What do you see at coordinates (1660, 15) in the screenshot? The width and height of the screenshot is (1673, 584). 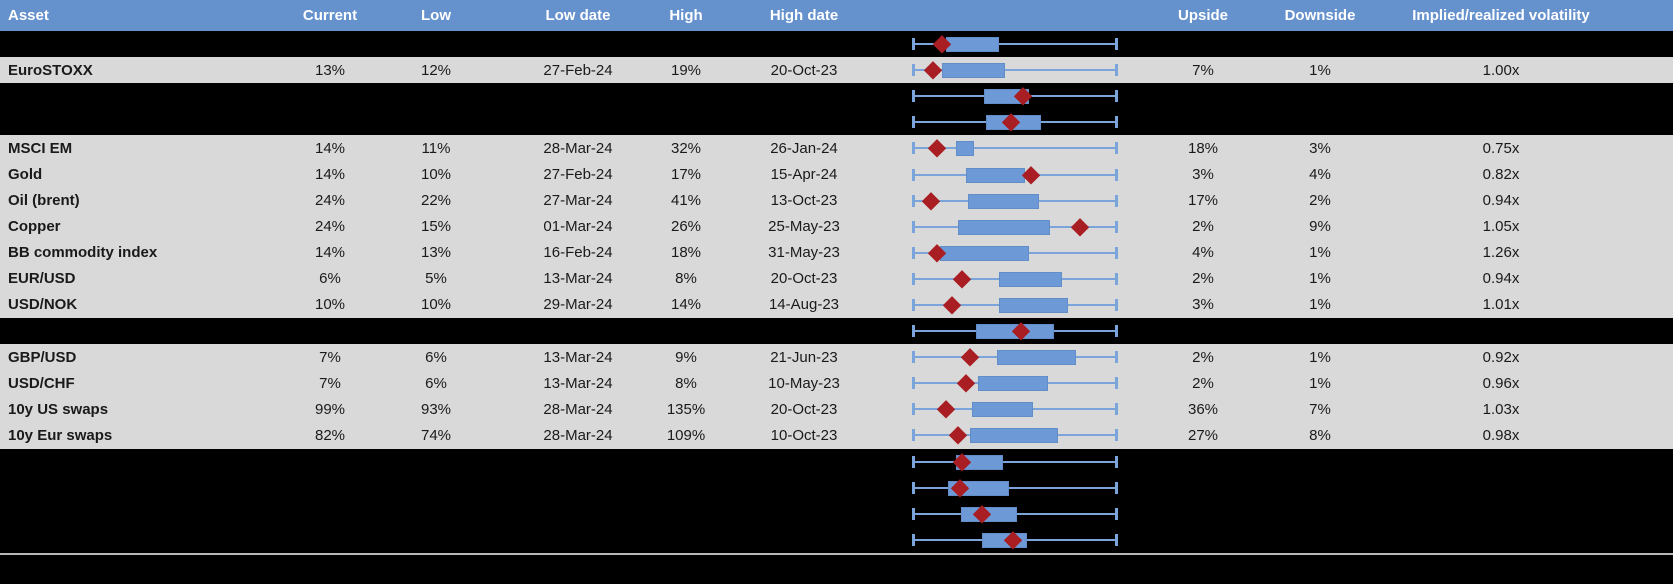 I see `header-filler` at bounding box center [1660, 15].